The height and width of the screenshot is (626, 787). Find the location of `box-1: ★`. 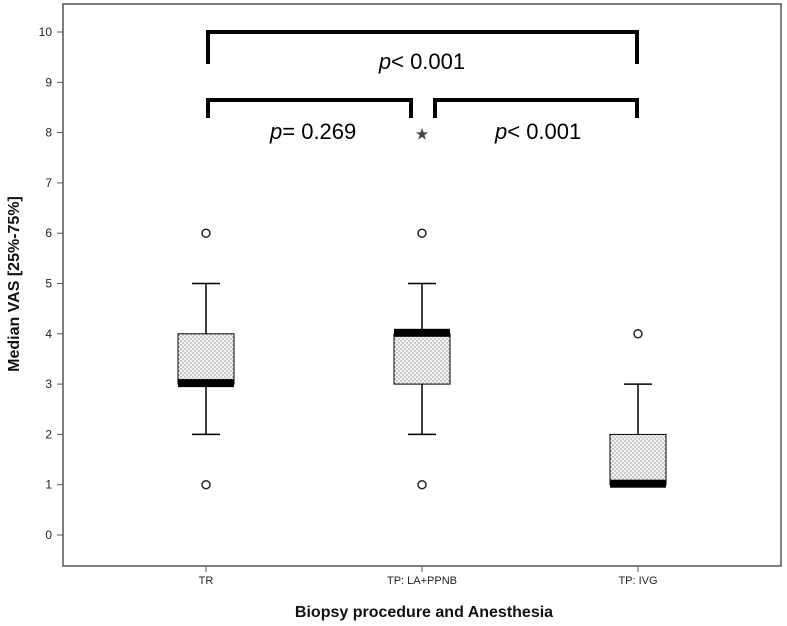

box-1: ★ is located at coordinates (422, 307).